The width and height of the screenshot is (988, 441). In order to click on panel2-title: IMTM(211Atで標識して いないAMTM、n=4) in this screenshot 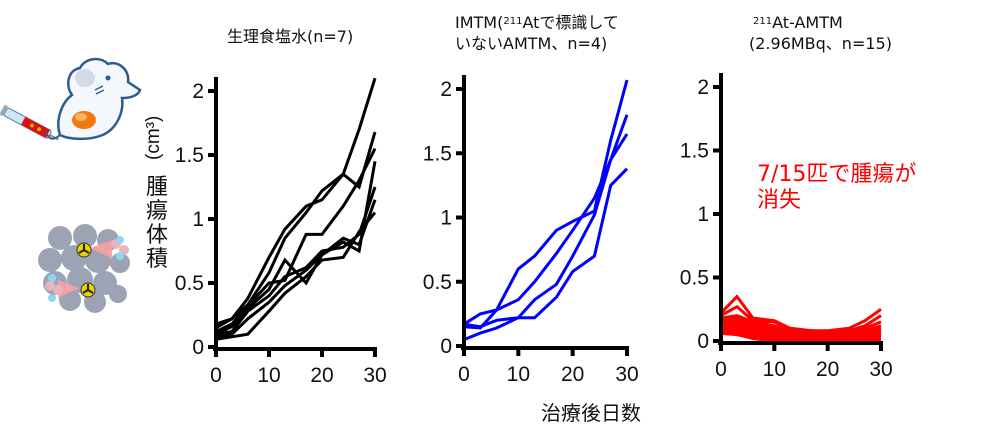, I will do `click(537, 33)`.